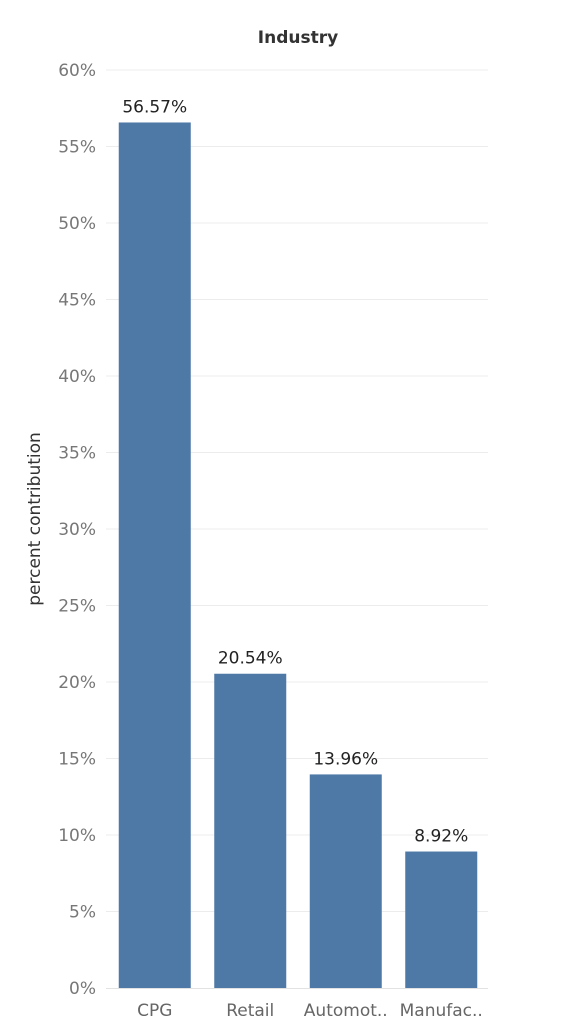 Image resolution: width=574 pixels, height=1024 pixels. Describe the element at coordinates (77, 301) in the screenshot. I see `y-tick-label: 45%` at that location.